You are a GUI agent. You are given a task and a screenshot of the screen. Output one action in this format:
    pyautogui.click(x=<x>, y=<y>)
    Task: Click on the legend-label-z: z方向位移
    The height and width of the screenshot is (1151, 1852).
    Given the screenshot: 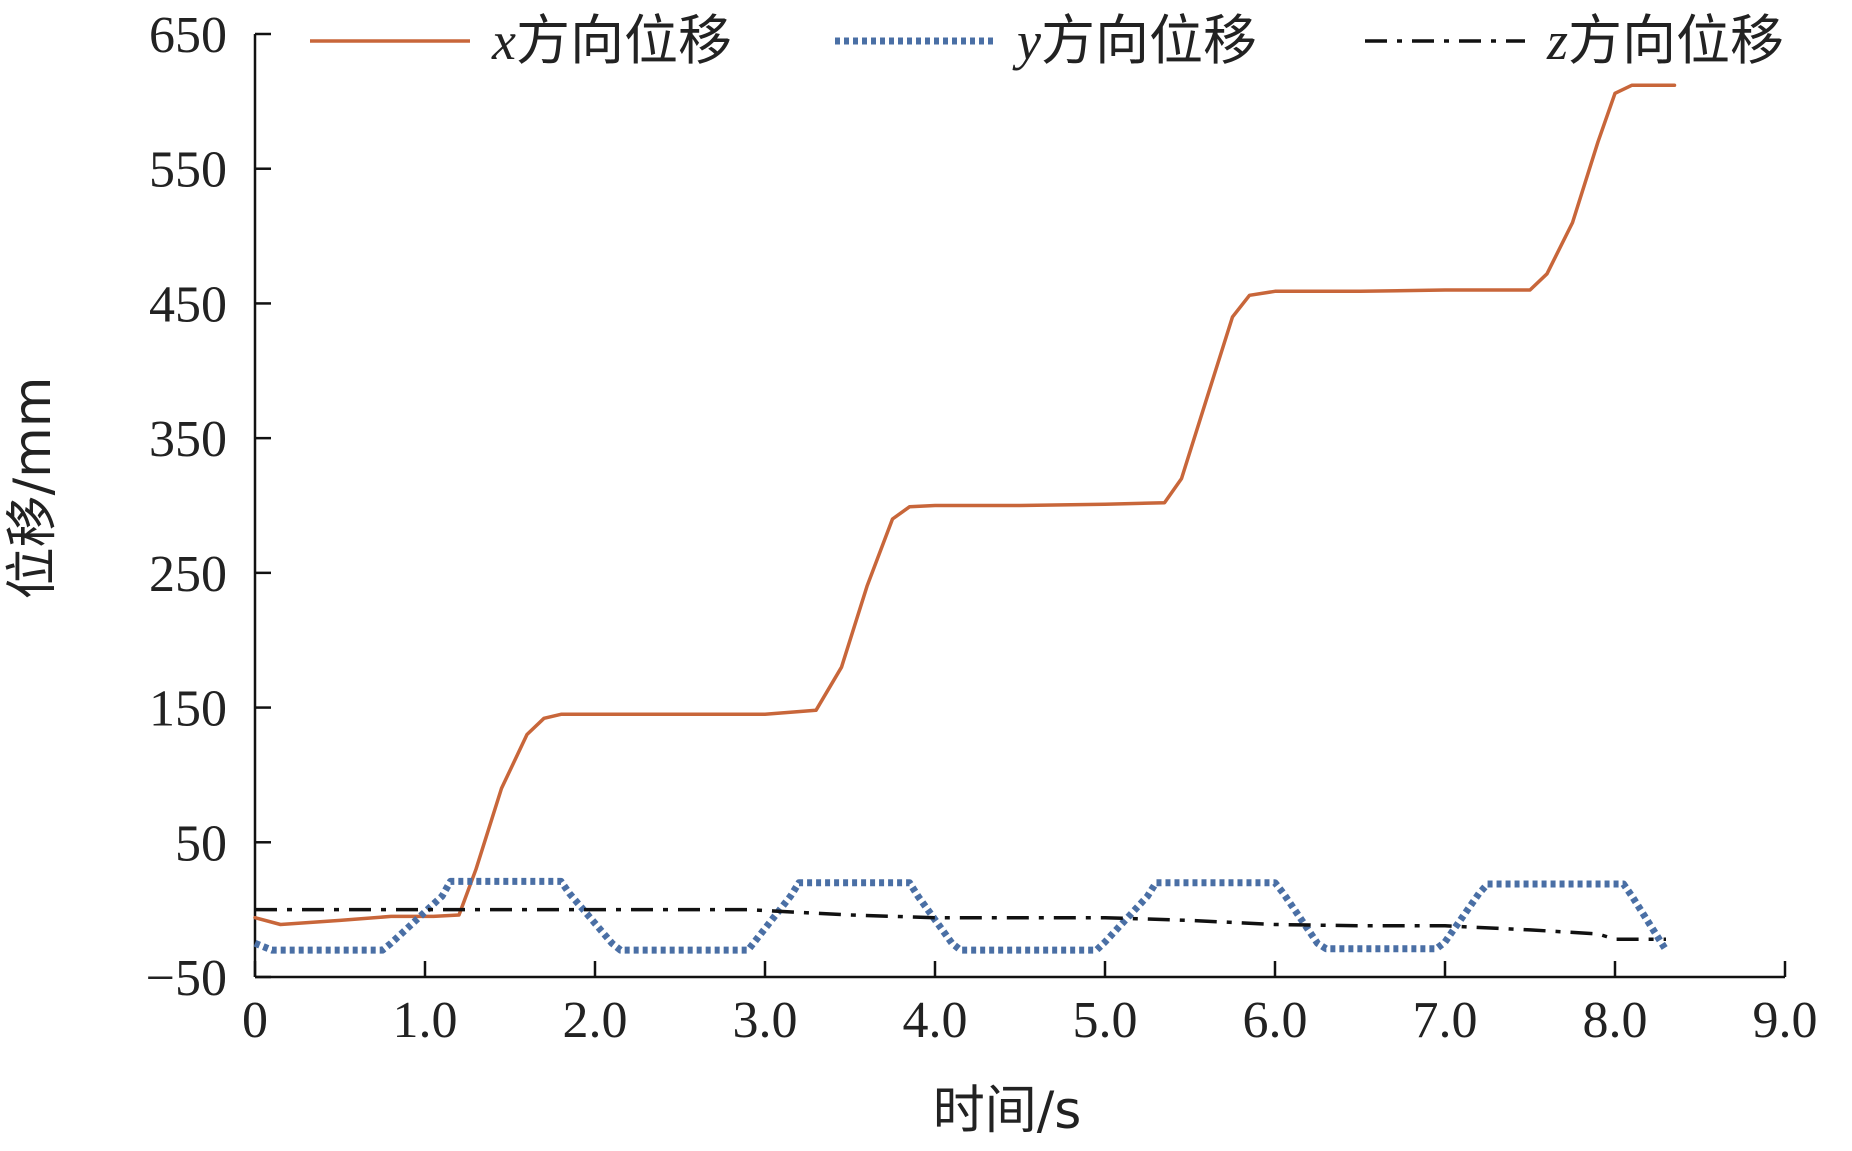 What is the action you would take?
    pyautogui.click(x=1665, y=40)
    